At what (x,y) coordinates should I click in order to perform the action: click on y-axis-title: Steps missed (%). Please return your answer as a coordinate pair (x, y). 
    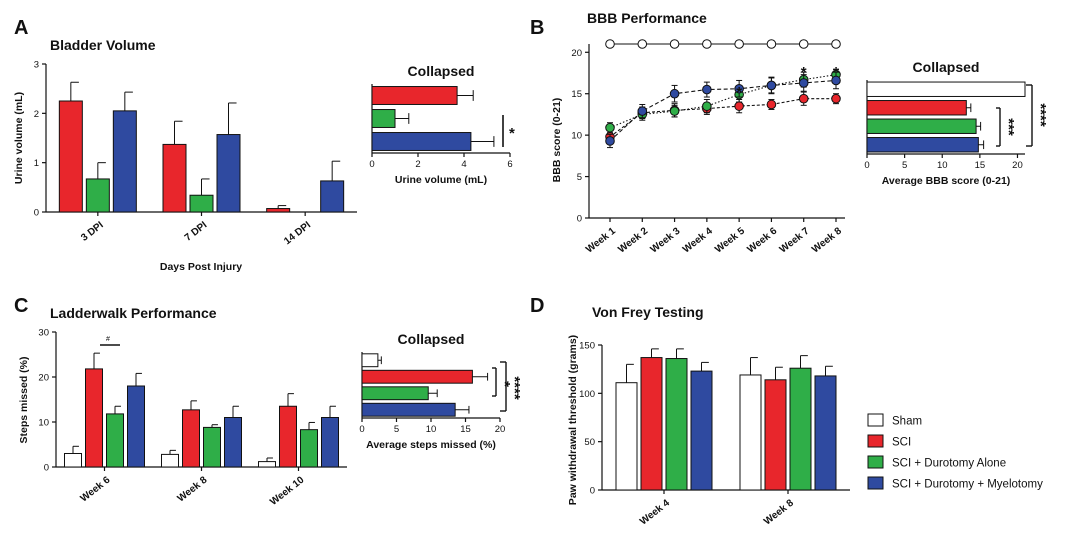
    Looking at the image, I should click on (24, 400).